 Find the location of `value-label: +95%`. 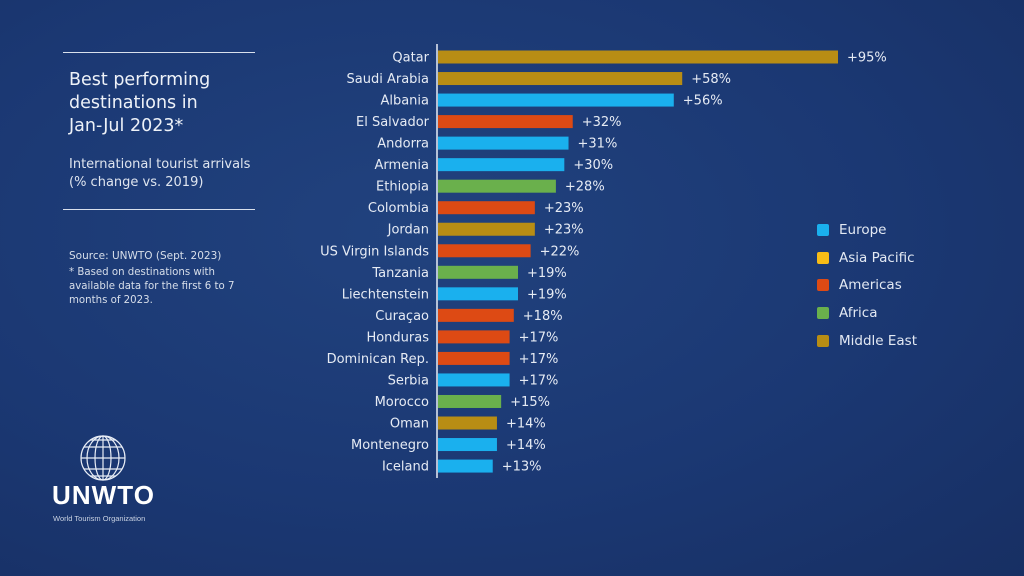

value-label: +95% is located at coordinates (867, 58).